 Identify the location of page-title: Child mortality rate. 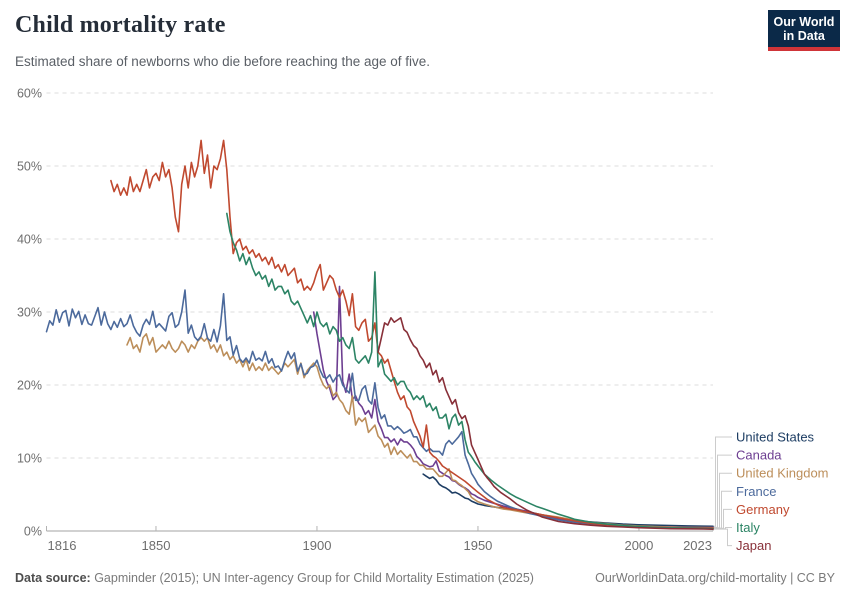
(120, 25).